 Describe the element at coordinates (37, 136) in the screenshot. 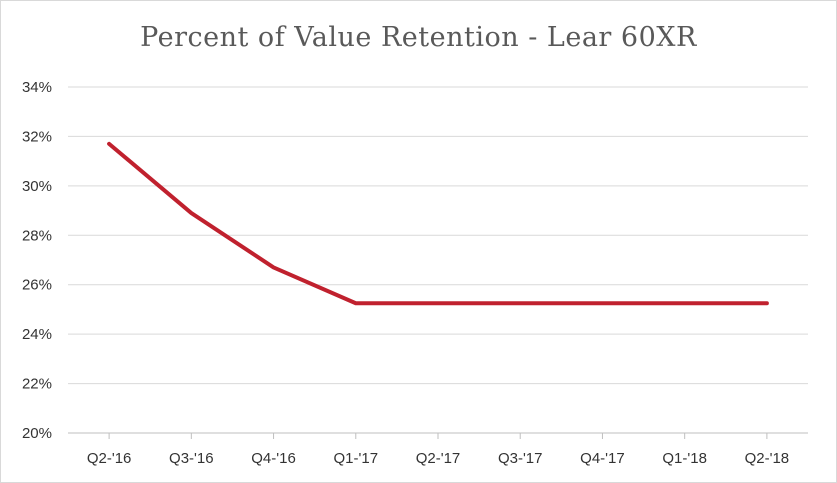

I see `y-tick-label: 32%` at that location.